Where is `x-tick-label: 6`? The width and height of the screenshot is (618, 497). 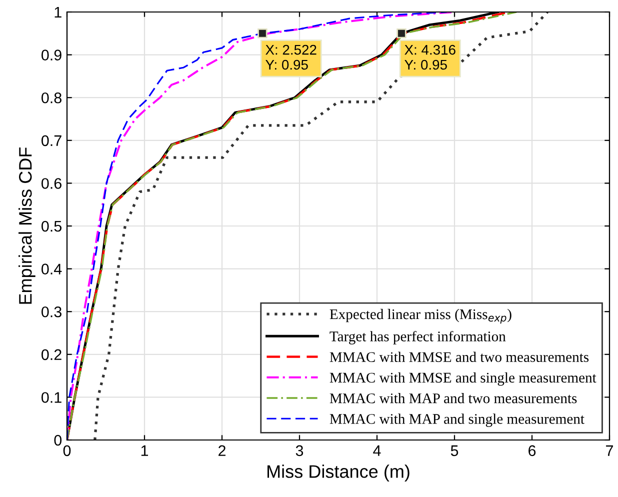 x-tick-label: 6 is located at coordinates (532, 450).